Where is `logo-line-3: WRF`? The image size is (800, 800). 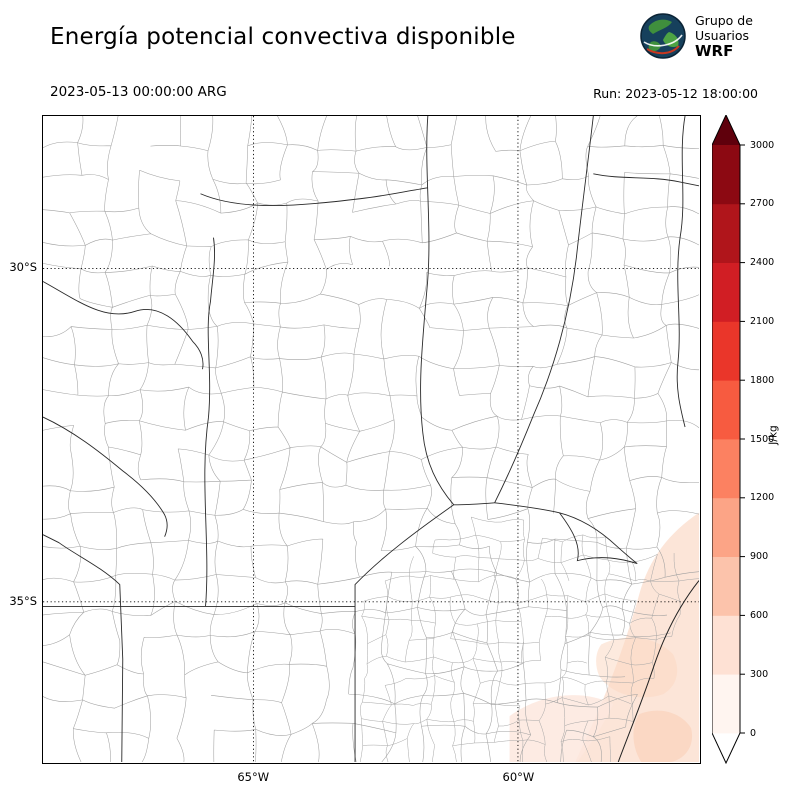 logo-line-3: WRF is located at coordinates (714, 51).